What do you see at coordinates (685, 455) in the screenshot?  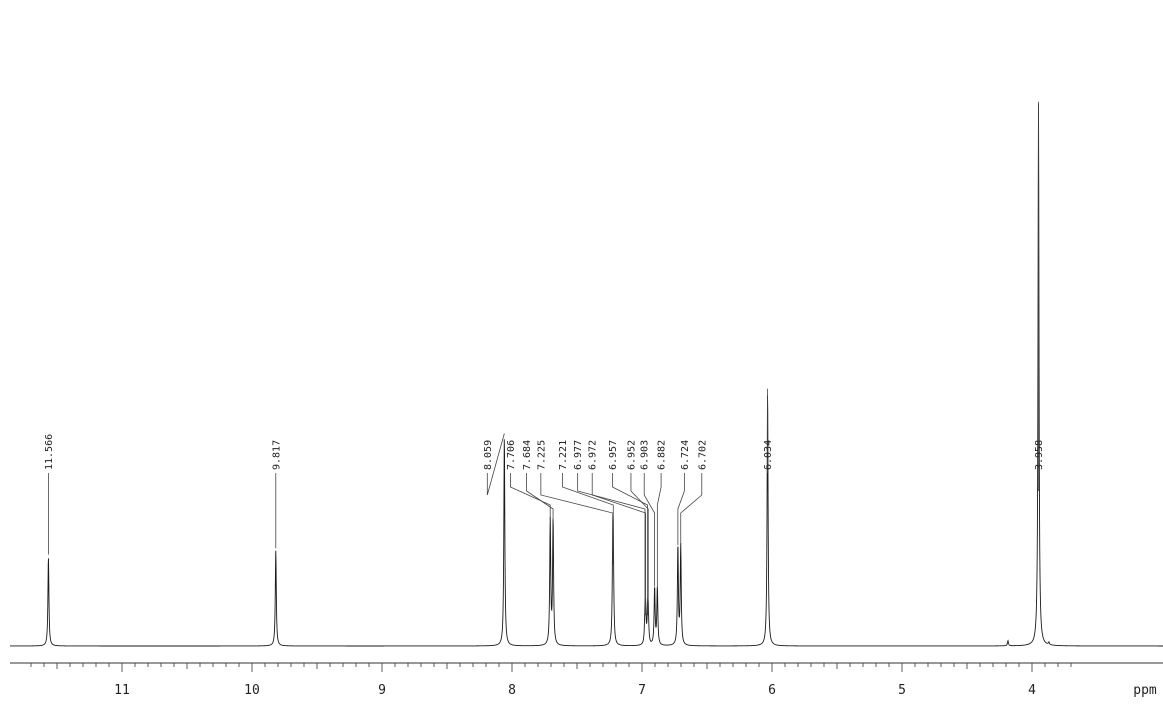 I see `peak-label: 6.724` at bounding box center [685, 455].